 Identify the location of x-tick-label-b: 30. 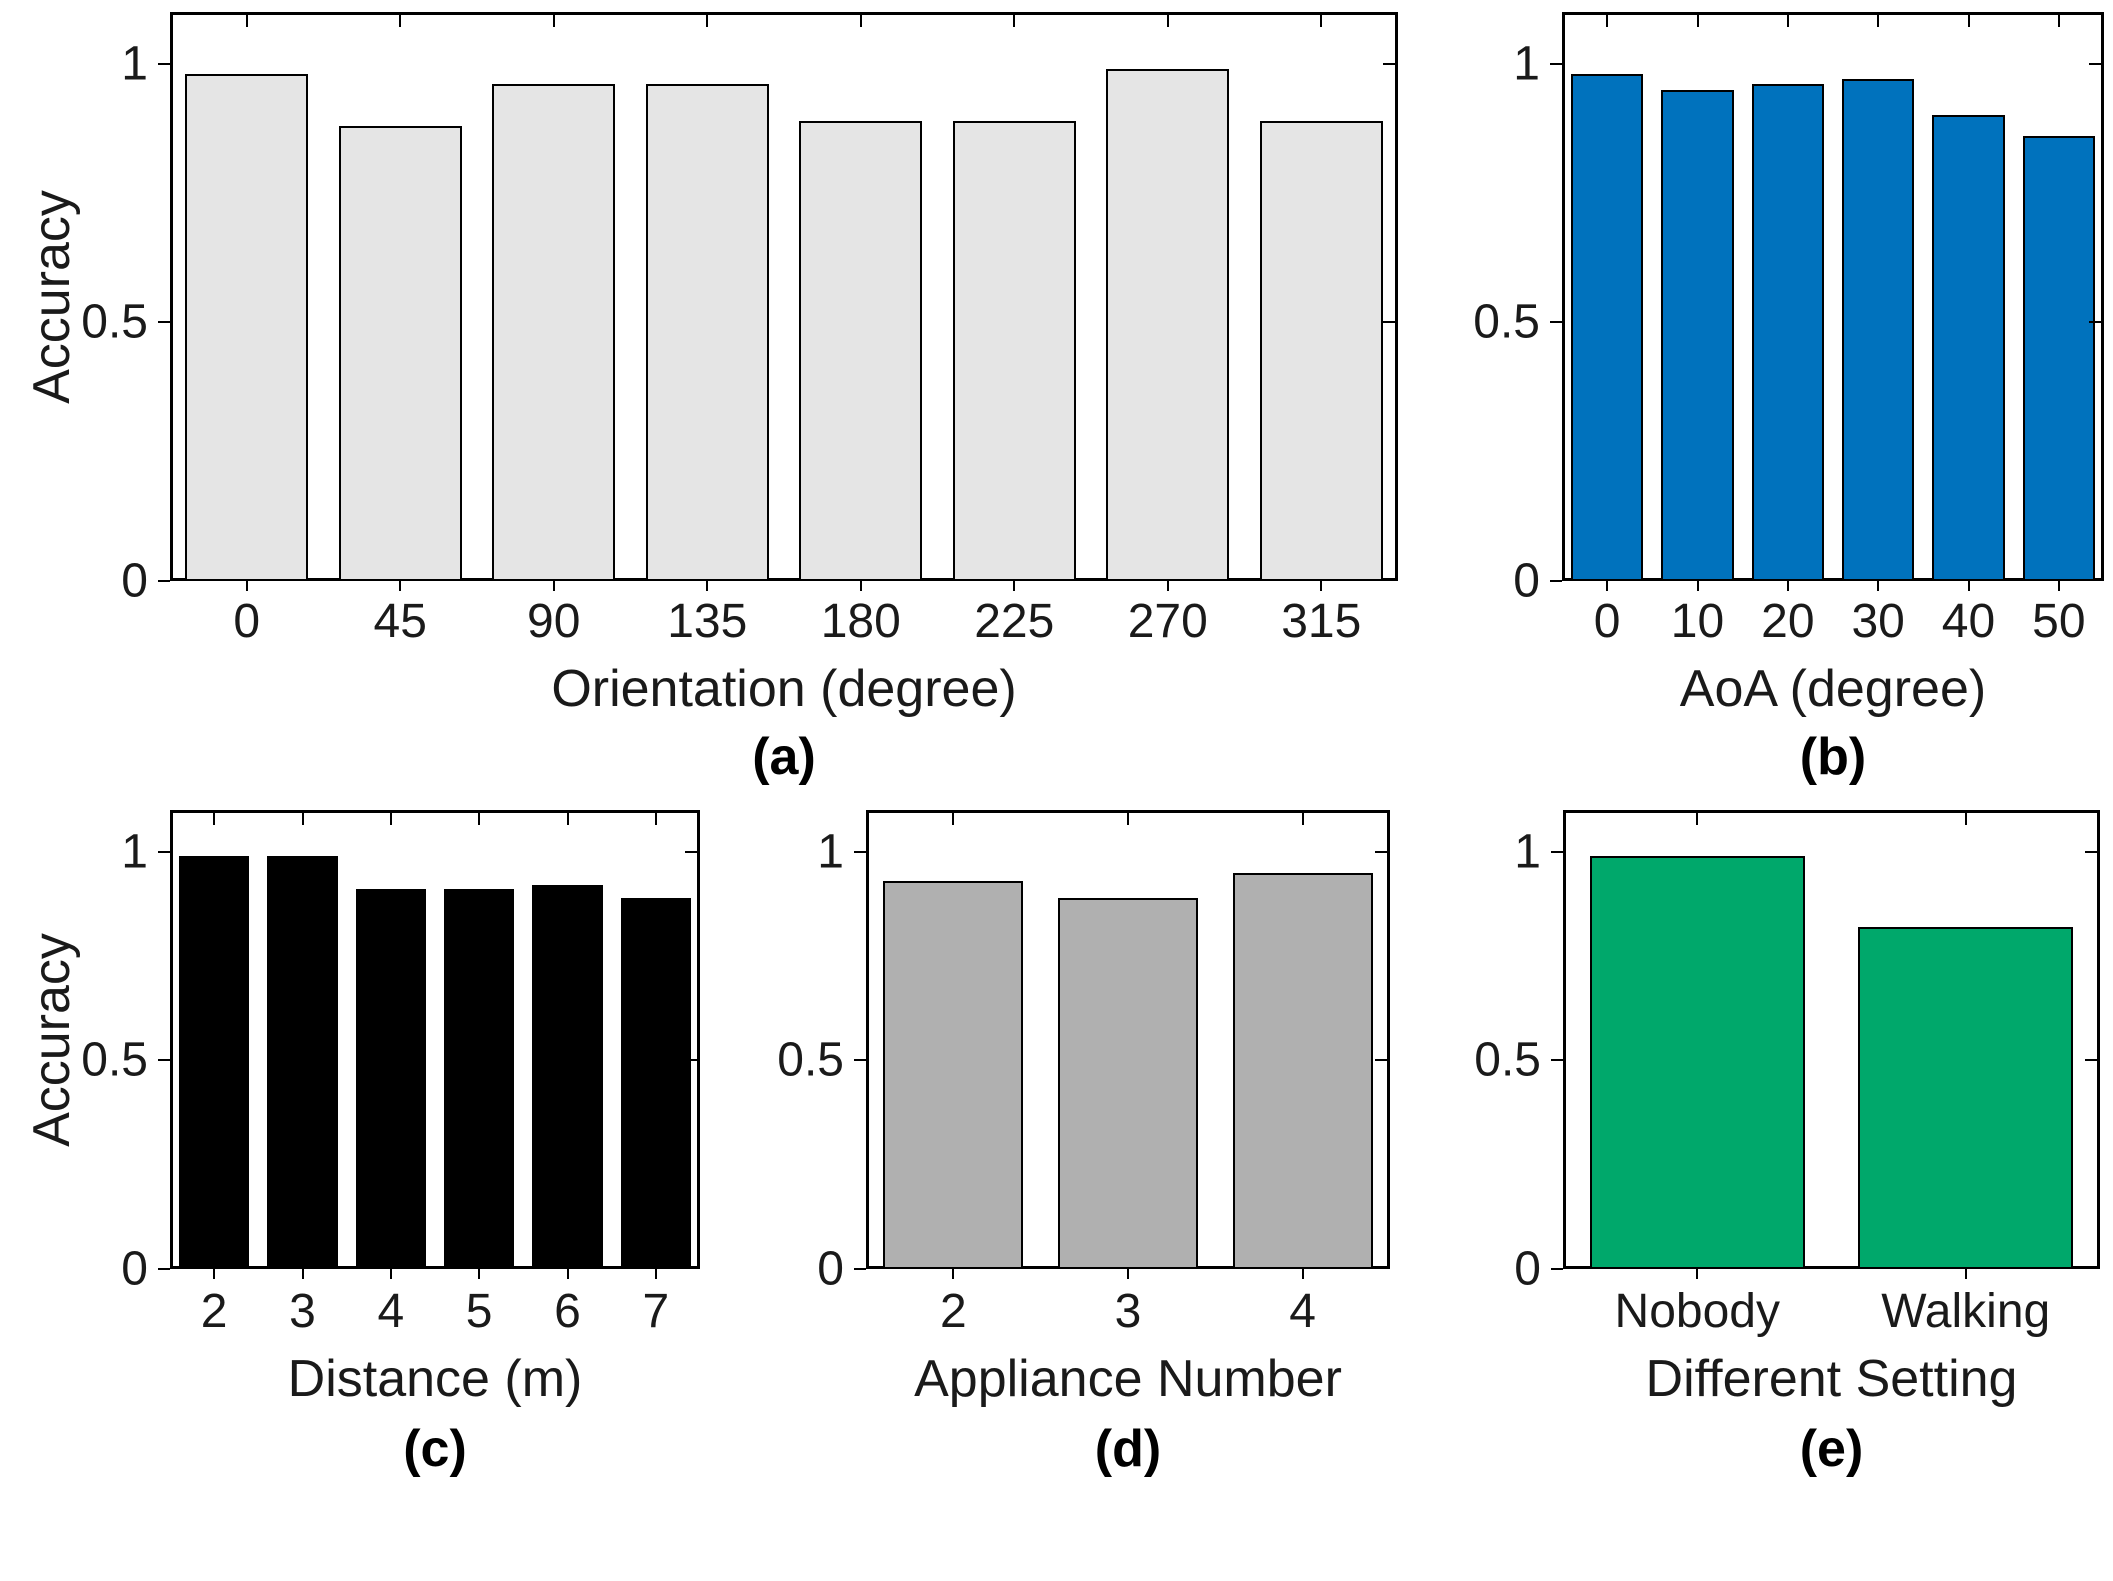
(1878, 621).